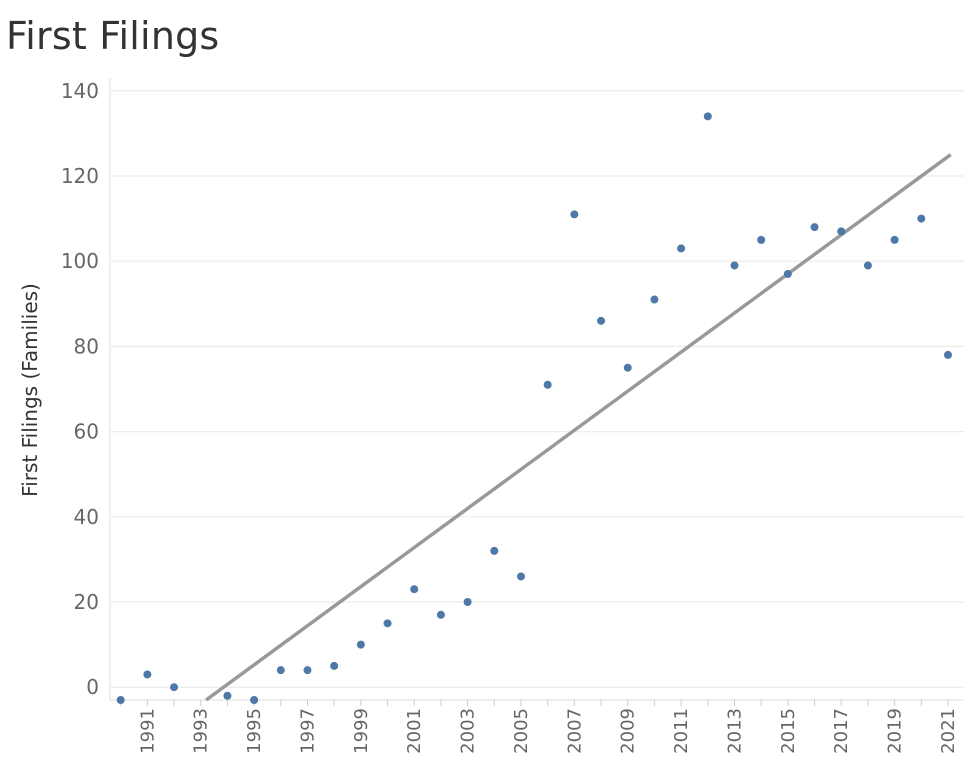 Image resolution: width=972 pixels, height=777 pixels. I want to click on x-tick-label: 2017, so click(841, 731).